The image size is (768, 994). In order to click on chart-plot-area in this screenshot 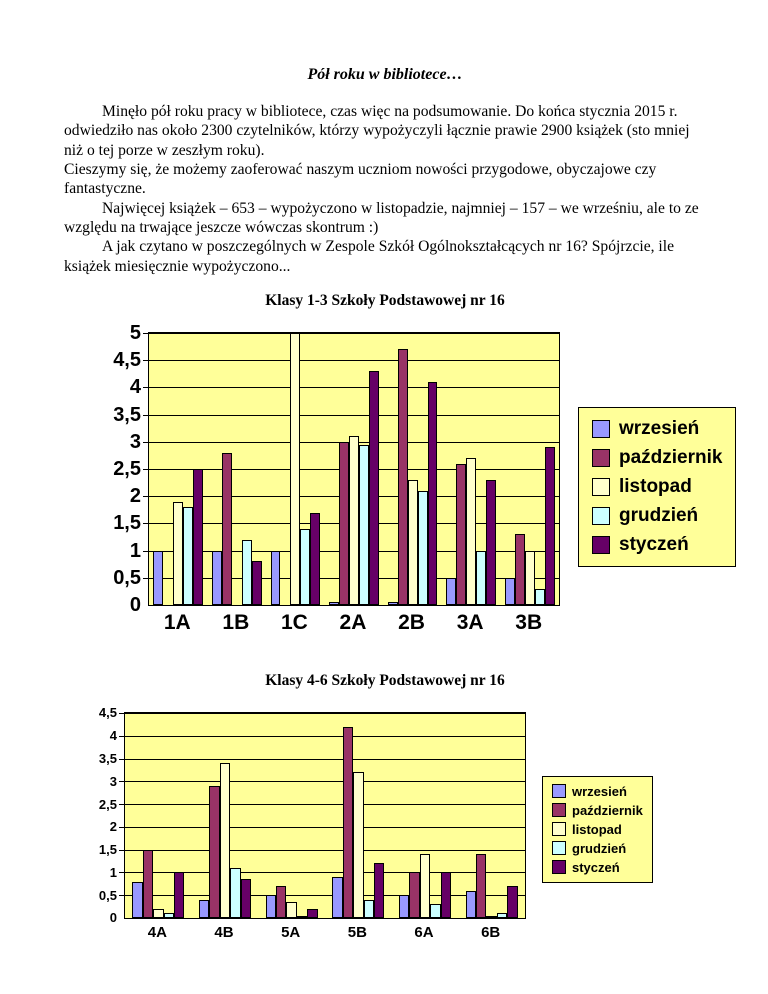, I will do `click(322, 815)`.